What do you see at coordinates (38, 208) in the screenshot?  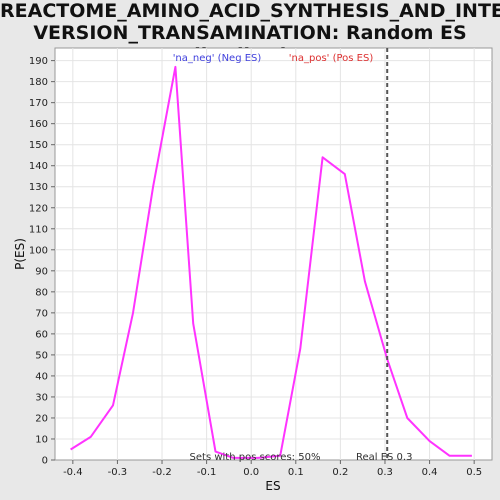 I see `y-tick-label: 120` at bounding box center [38, 208].